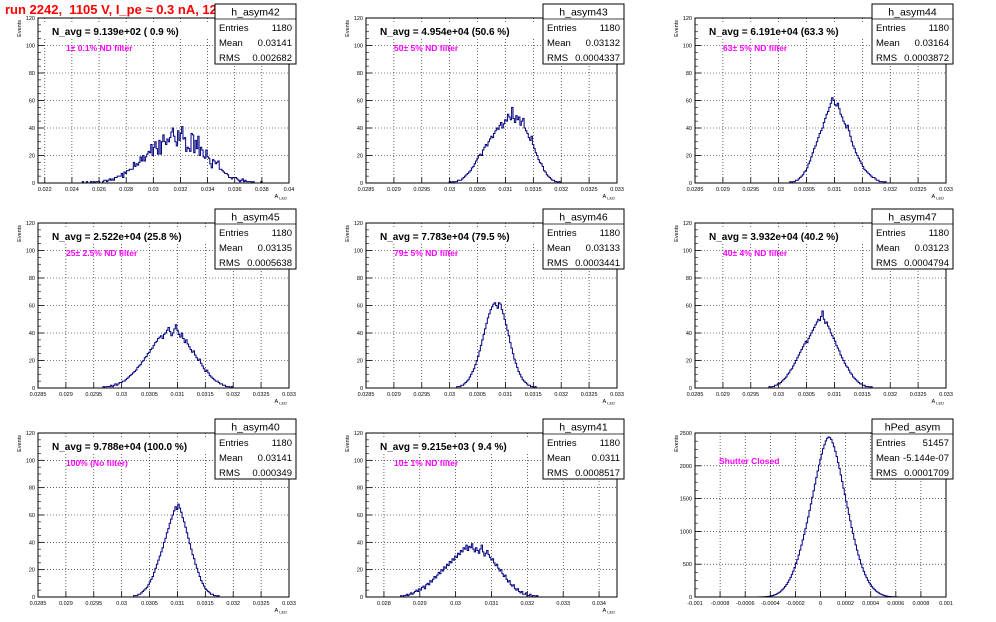 This screenshot has width=996, height=622. I want to click on x-tick-label: -0.001, so click(695, 604).